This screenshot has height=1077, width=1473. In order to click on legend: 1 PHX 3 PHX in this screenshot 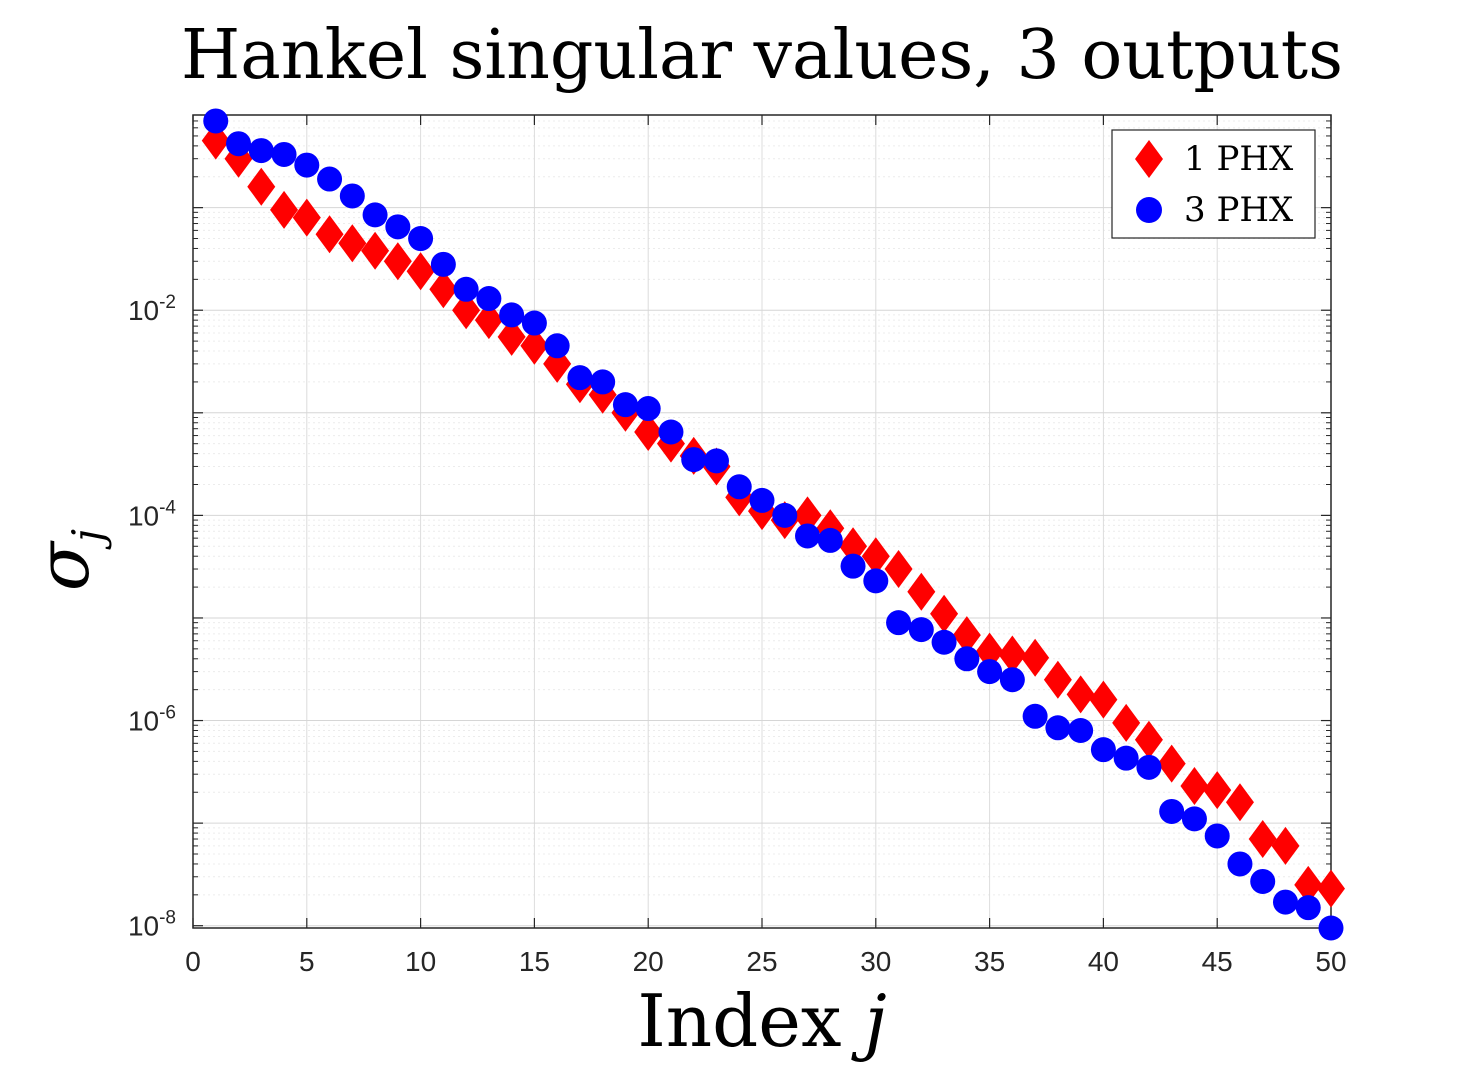, I will do `click(1213, 184)`.